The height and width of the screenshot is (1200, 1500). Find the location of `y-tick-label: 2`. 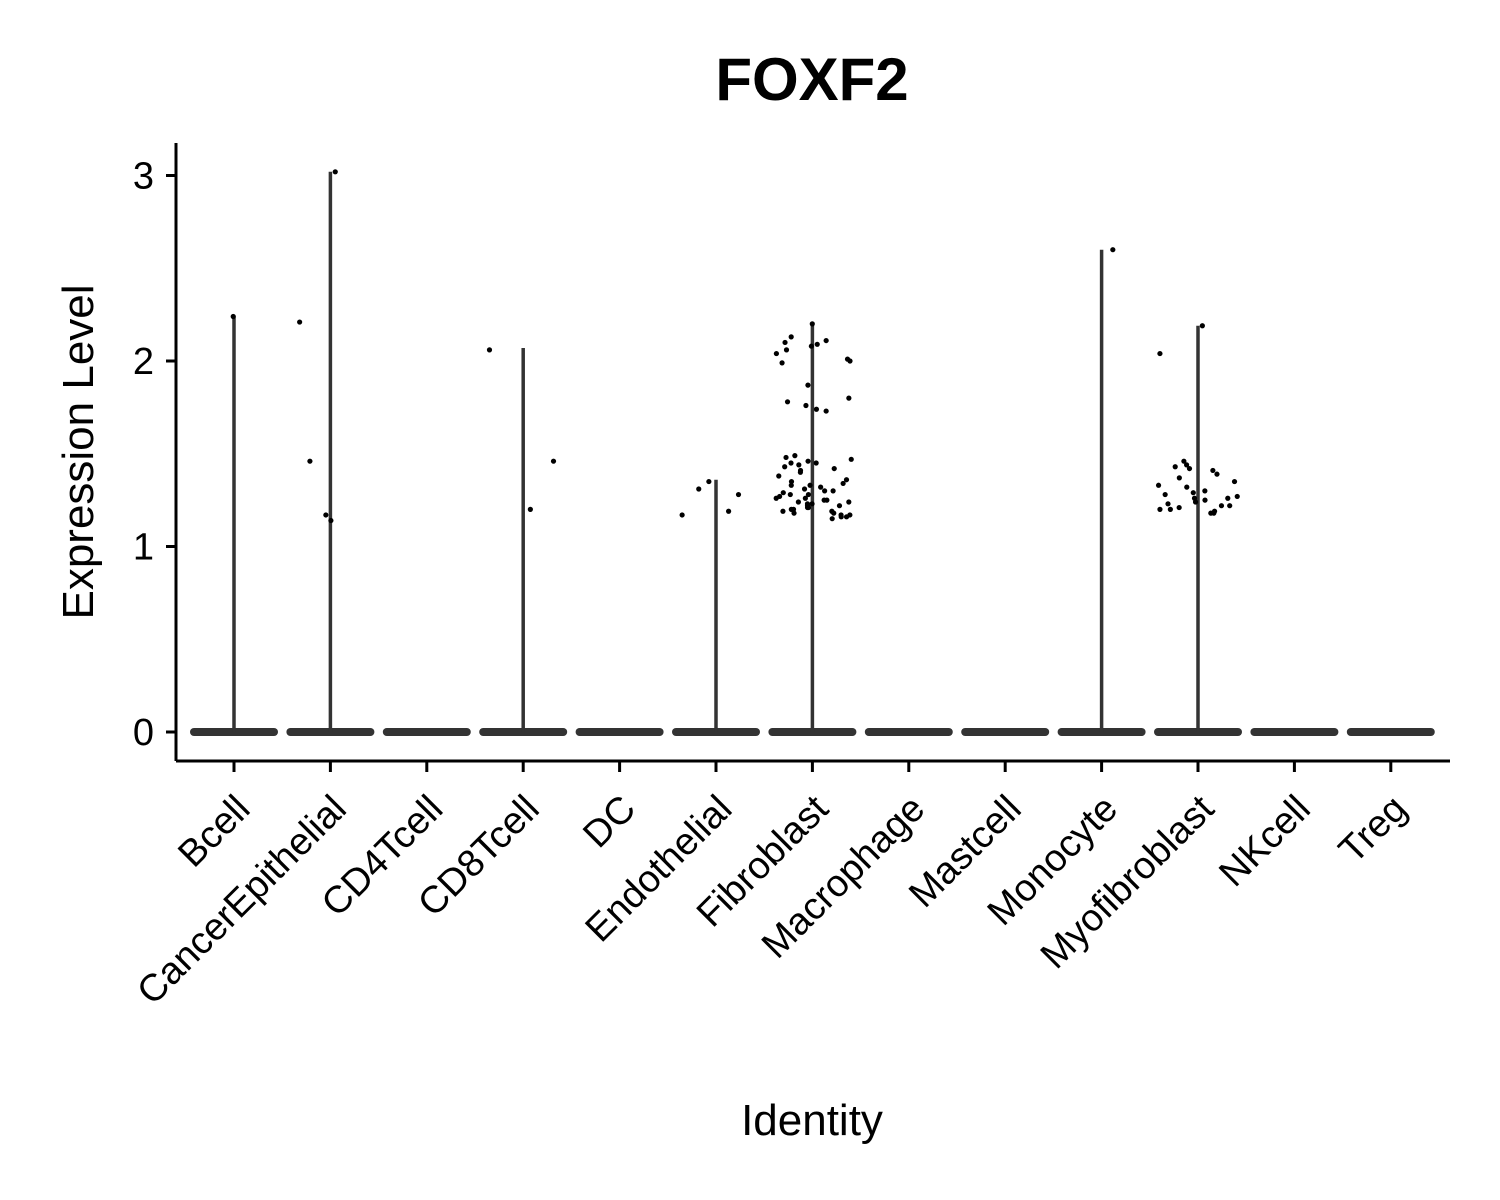

y-tick-label: 2 is located at coordinates (143, 362).